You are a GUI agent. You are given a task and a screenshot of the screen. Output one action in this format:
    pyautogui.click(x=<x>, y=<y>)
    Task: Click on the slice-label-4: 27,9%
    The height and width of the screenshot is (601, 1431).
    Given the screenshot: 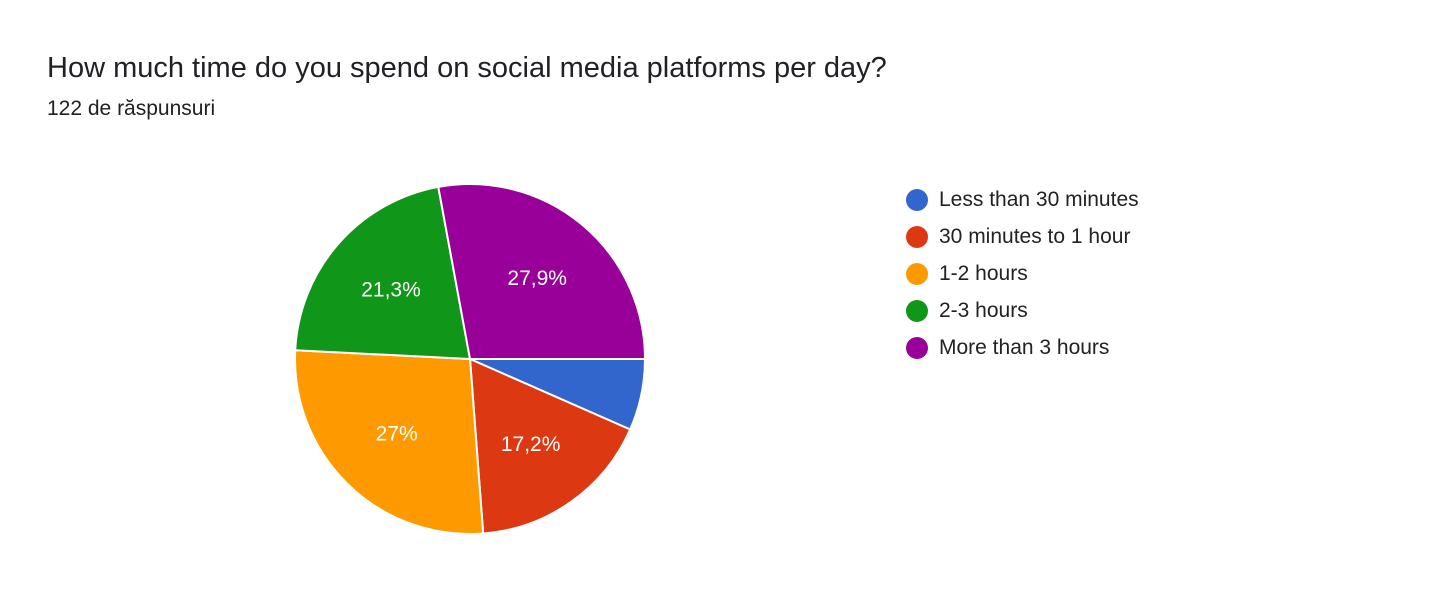 What is the action you would take?
    pyautogui.click(x=537, y=278)
    